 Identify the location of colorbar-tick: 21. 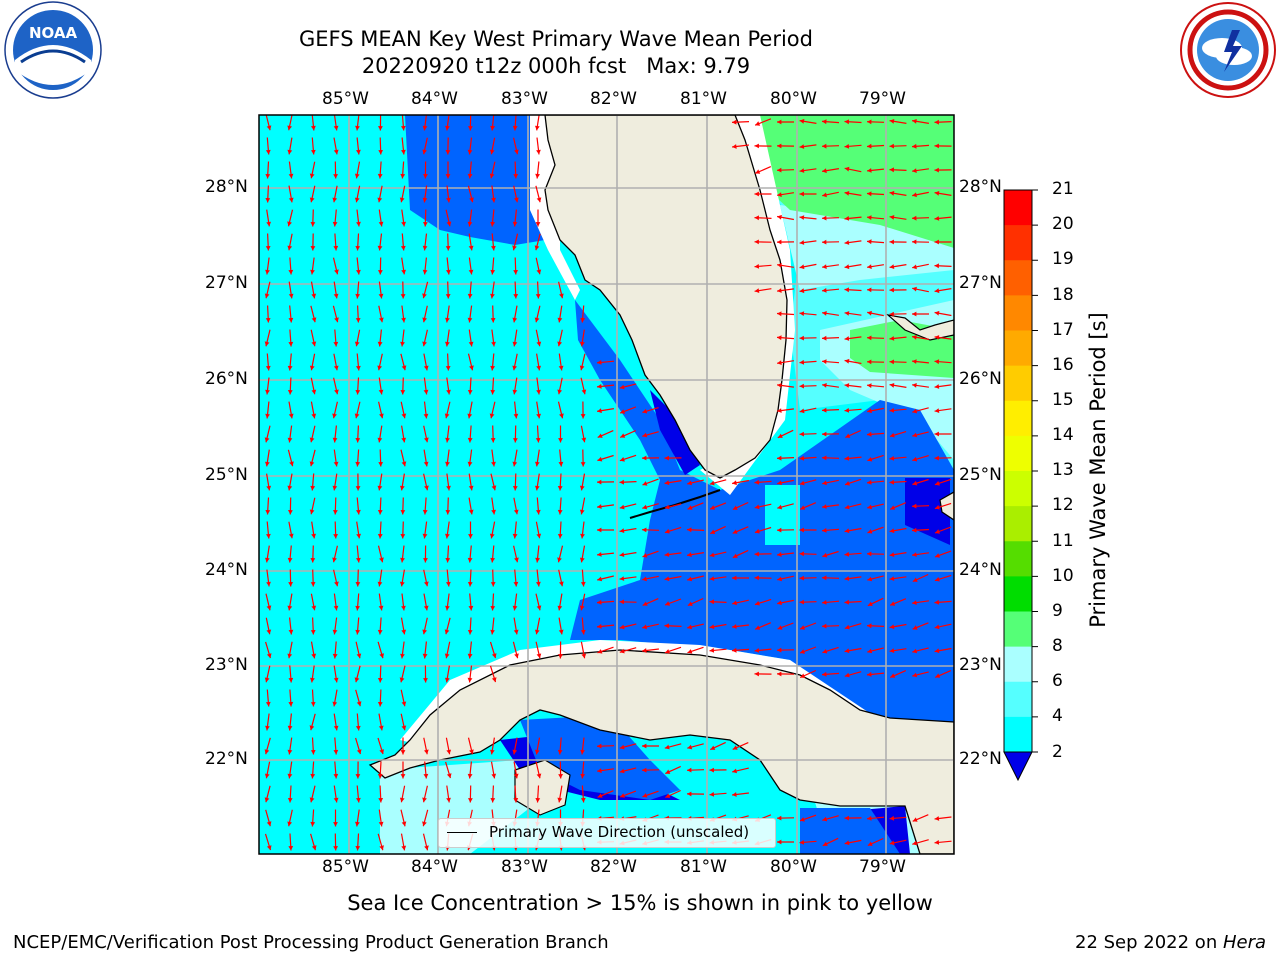
(1063, 189).